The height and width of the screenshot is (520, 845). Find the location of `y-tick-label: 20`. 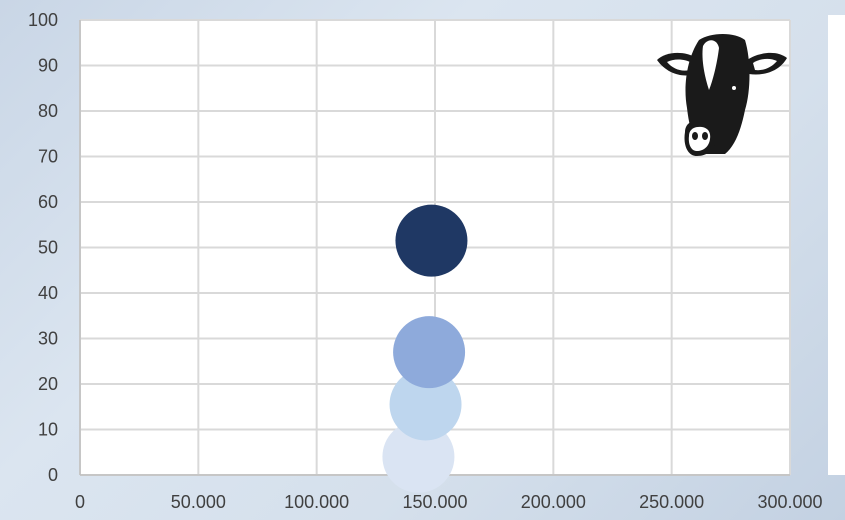

y-tick-label: 20 is located at coordinates (48, 384).